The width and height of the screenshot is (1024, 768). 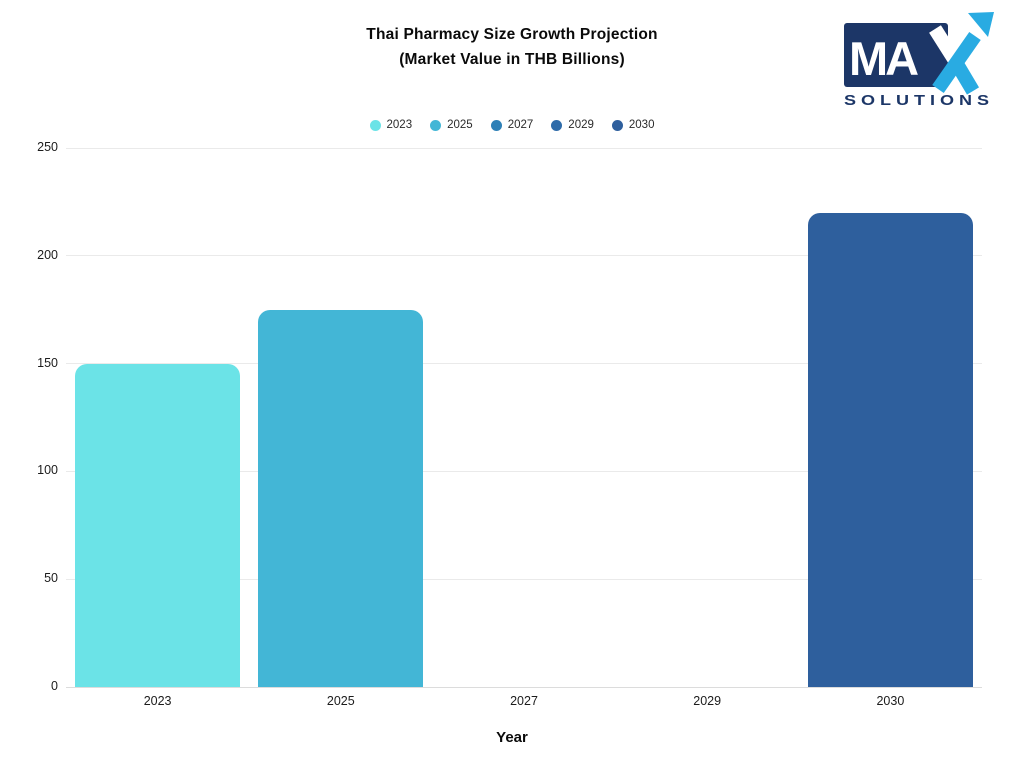 I want to click on legend-item-2025: 2025, so click(x=451, y=125).